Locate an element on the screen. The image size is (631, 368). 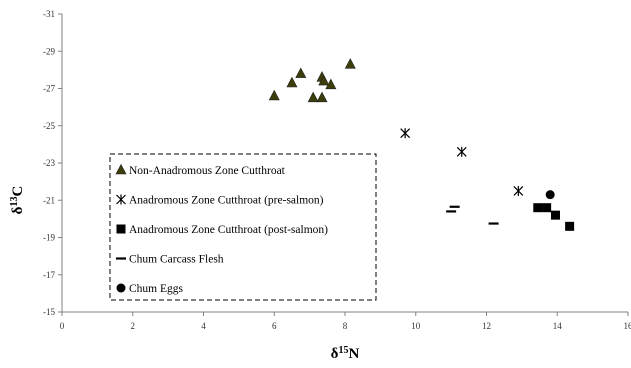
x-axis-title: δ15N is located at coordinates (345, 354).